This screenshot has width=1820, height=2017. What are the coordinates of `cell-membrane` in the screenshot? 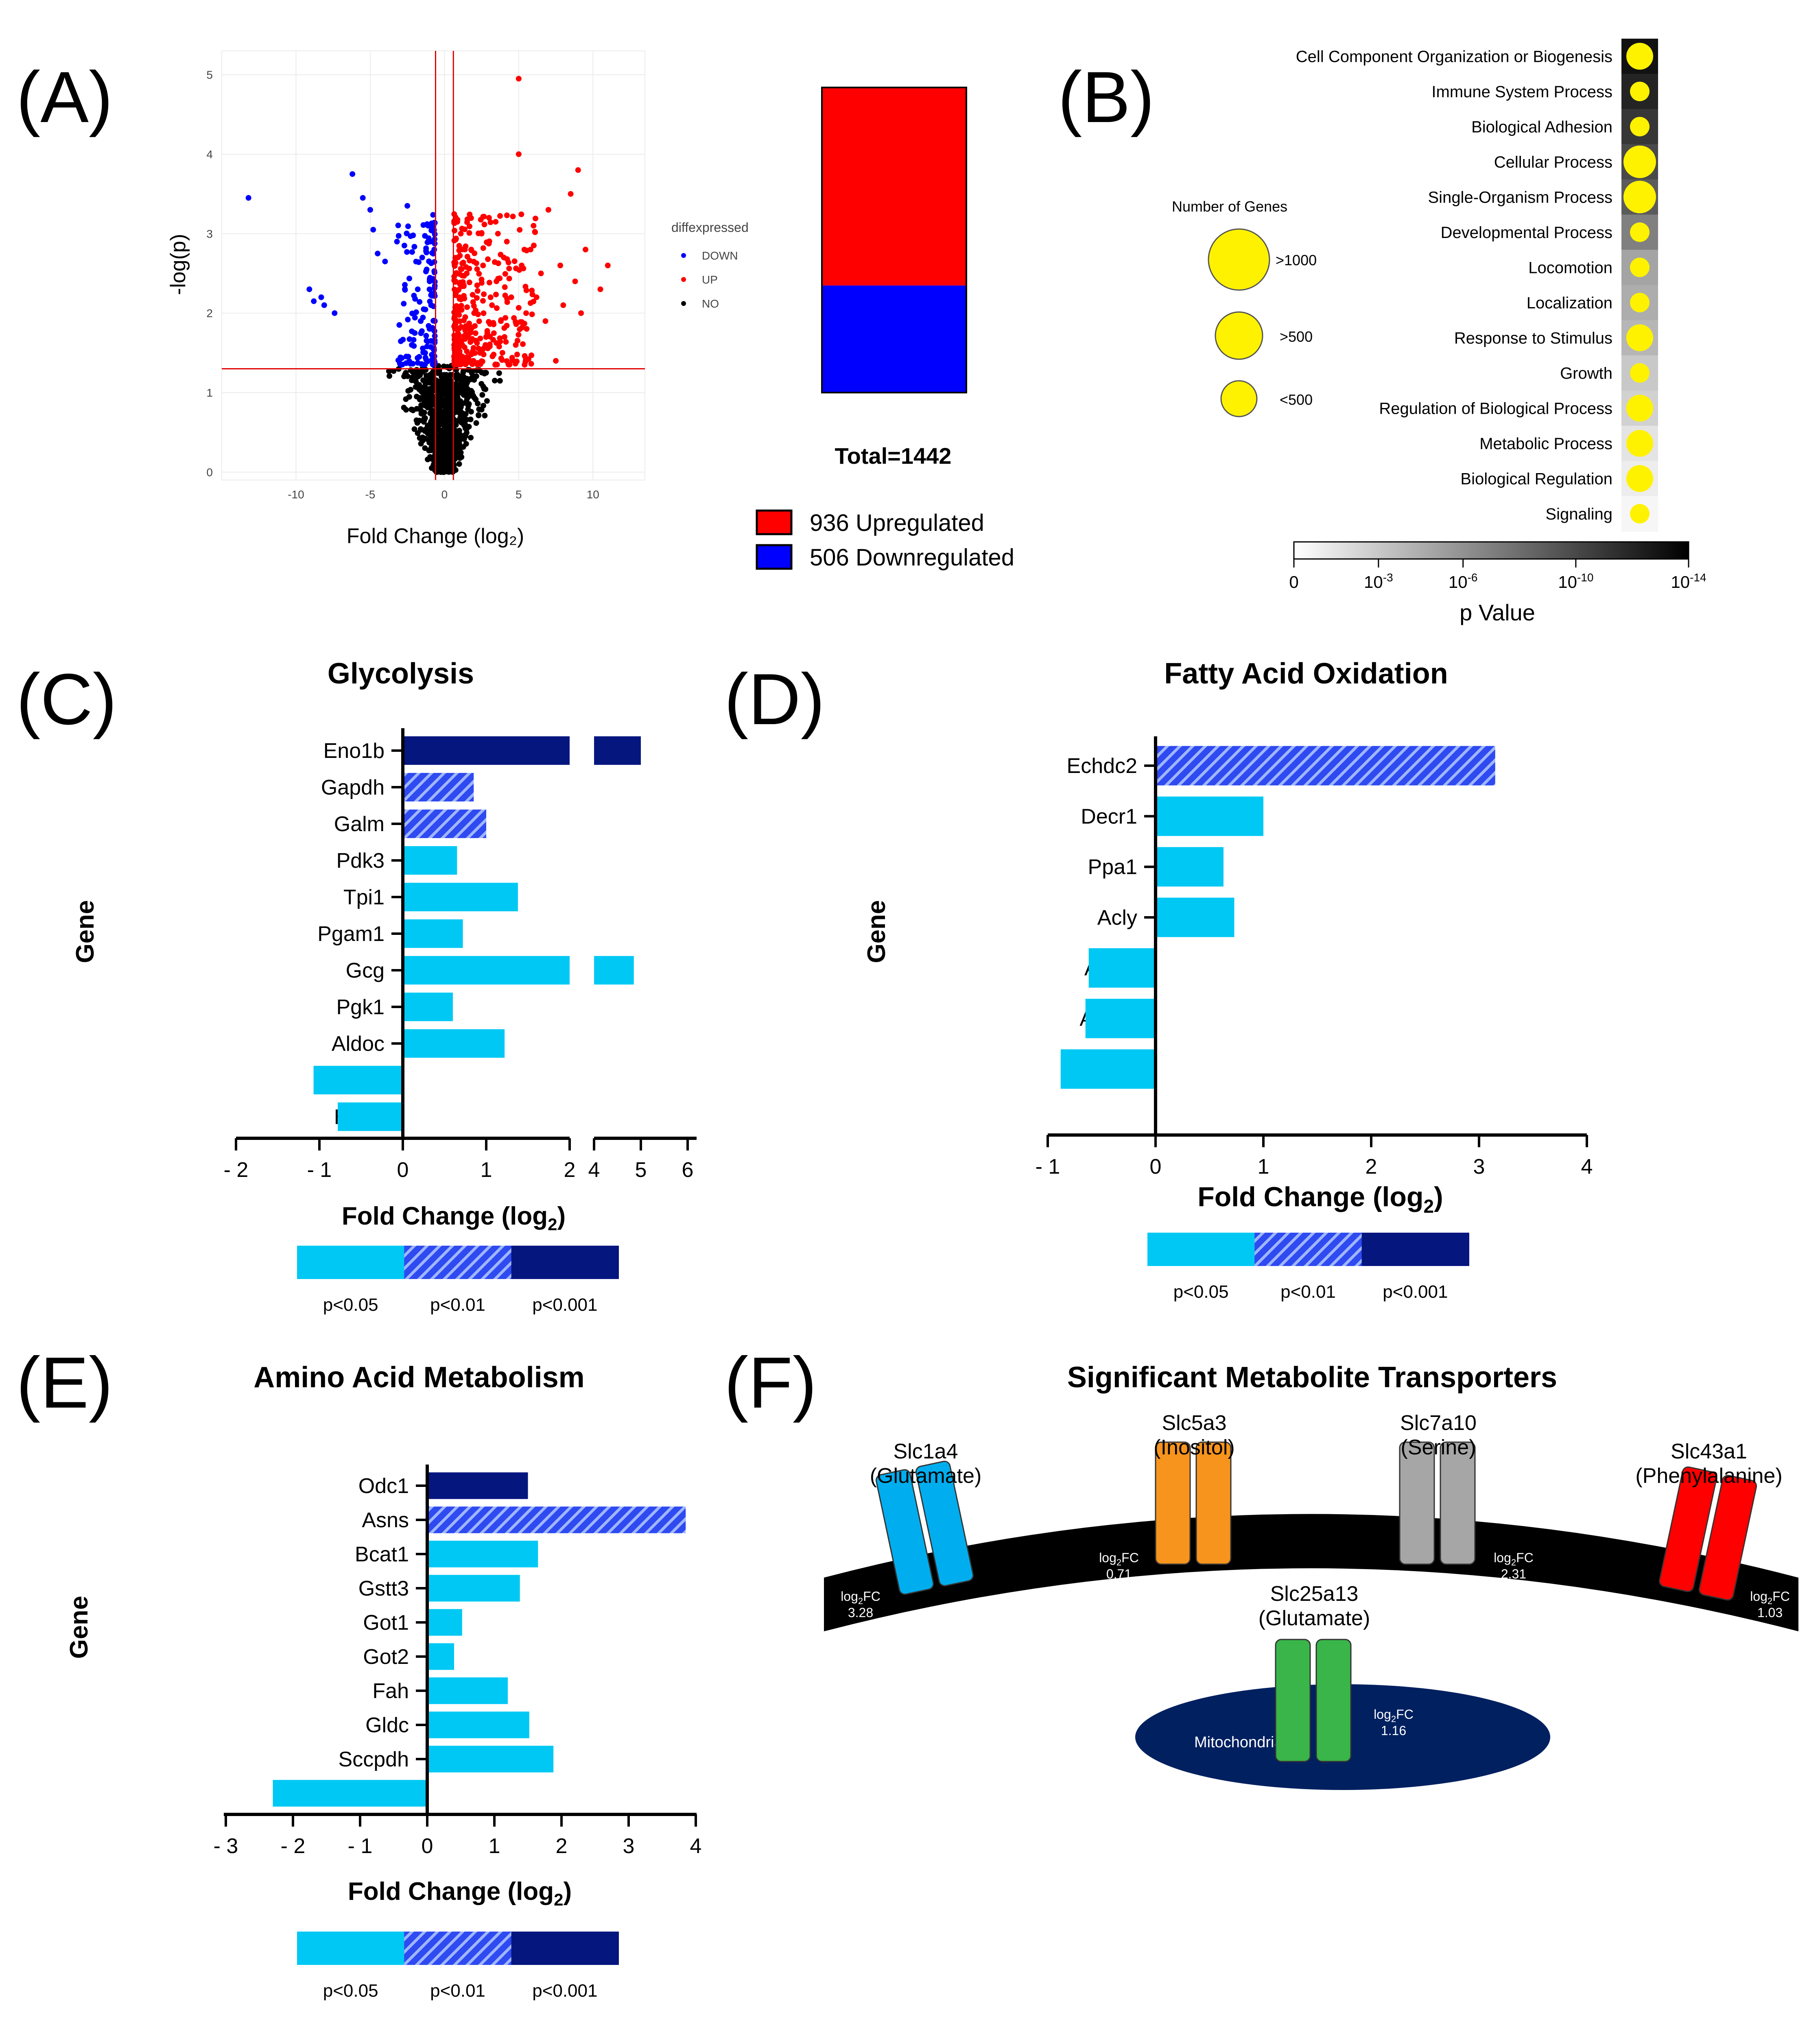 It's located at (1311, 1572).